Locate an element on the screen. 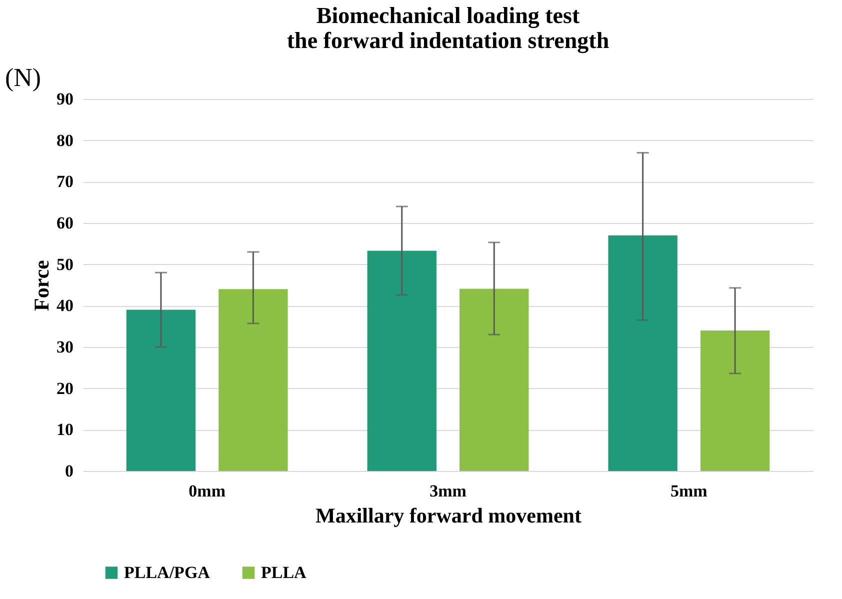 The image size is (842, 599). y-tick-label: 10 is located at coordinates (65, 430).